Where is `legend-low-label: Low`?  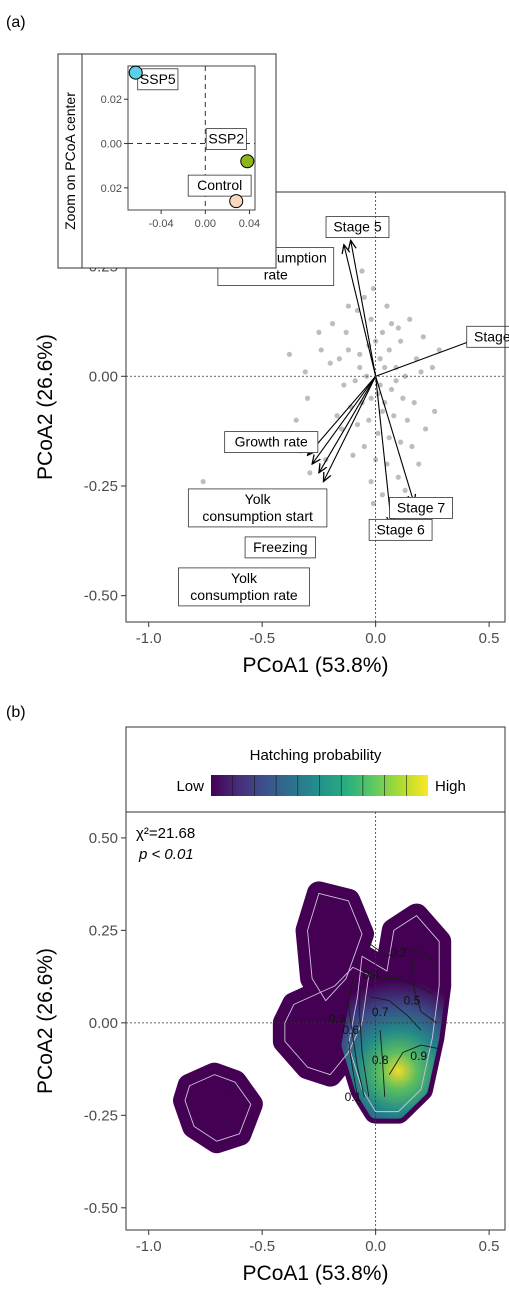
legend-low-label: Low is located at coordinates (190, 786).